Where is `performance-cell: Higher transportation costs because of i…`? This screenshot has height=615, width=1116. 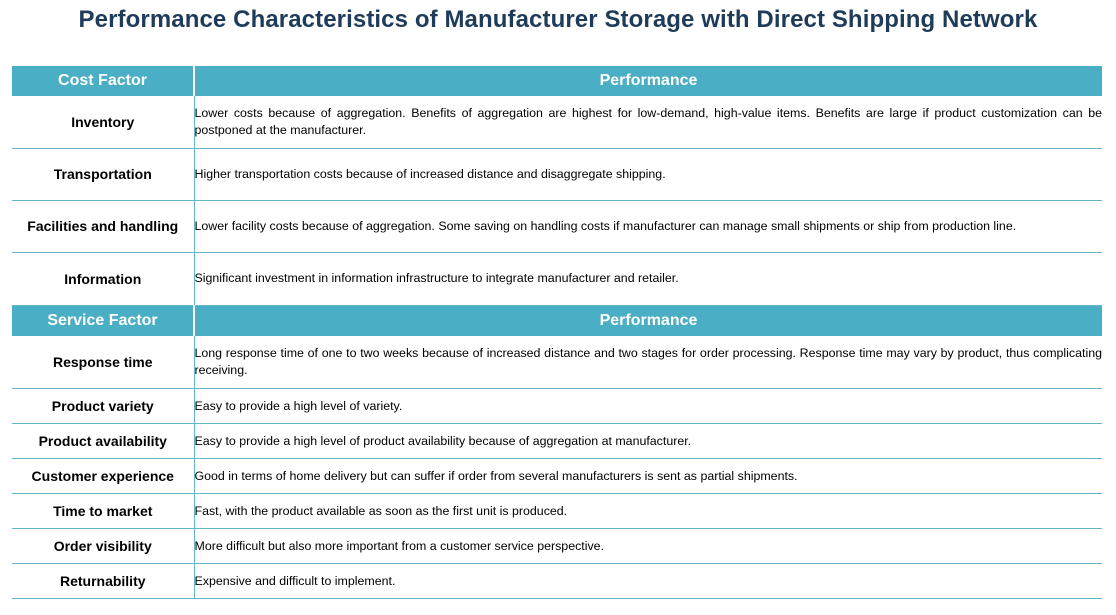 performance-cell: Higher transportation costs because of i… is located at coordinates (648, 174).